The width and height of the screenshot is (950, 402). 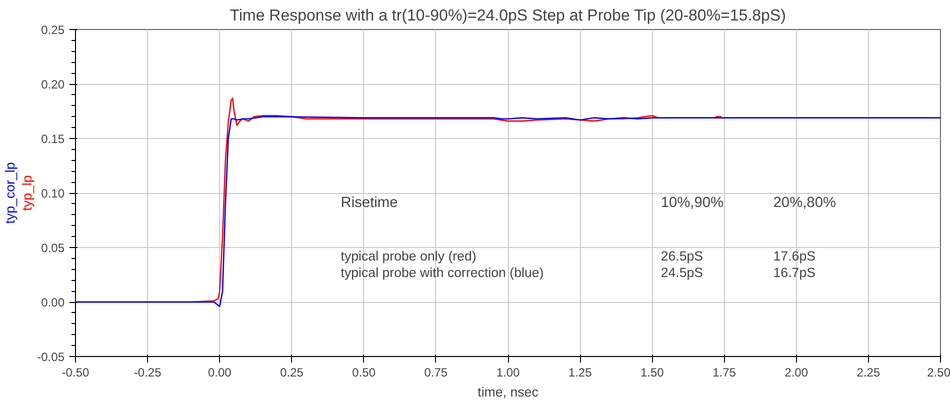 What do you see at coordinates (724, 373) in the screenshot?
I see `x-tick-label: 1.75` at bounding box center [724, 373].